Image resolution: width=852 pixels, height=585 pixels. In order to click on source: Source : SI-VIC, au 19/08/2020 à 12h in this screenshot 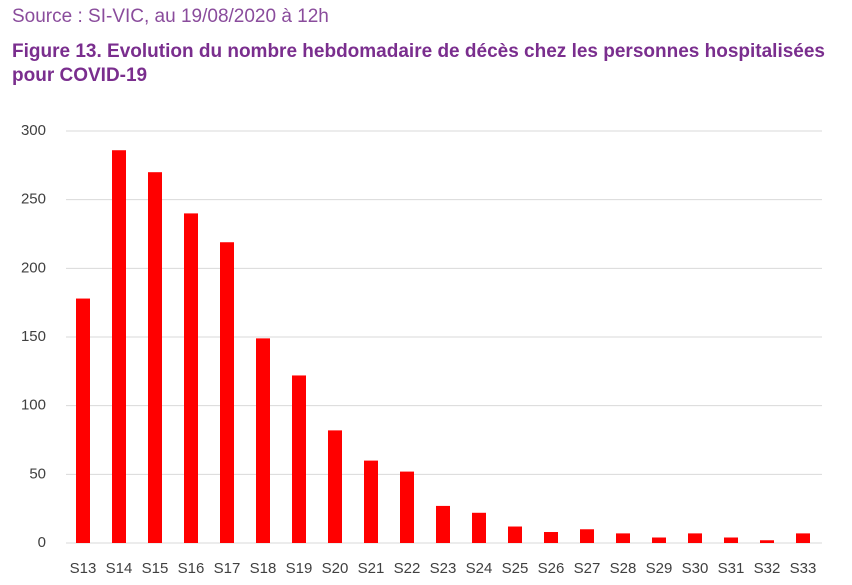, I will do `click(170, 16)`.